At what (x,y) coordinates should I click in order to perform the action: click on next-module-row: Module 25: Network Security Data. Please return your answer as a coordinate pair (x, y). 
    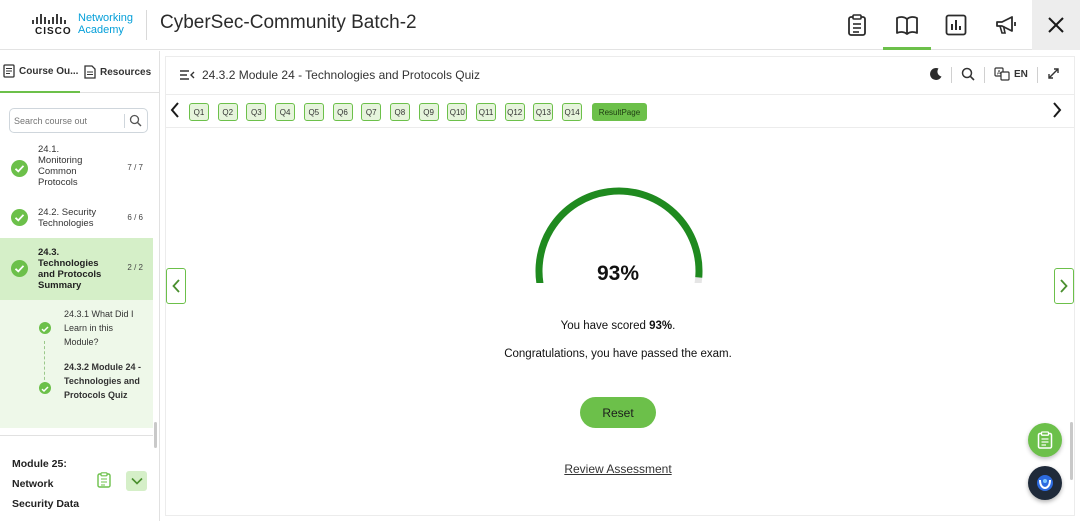
    Looking at the image, I should click on (76, 478).